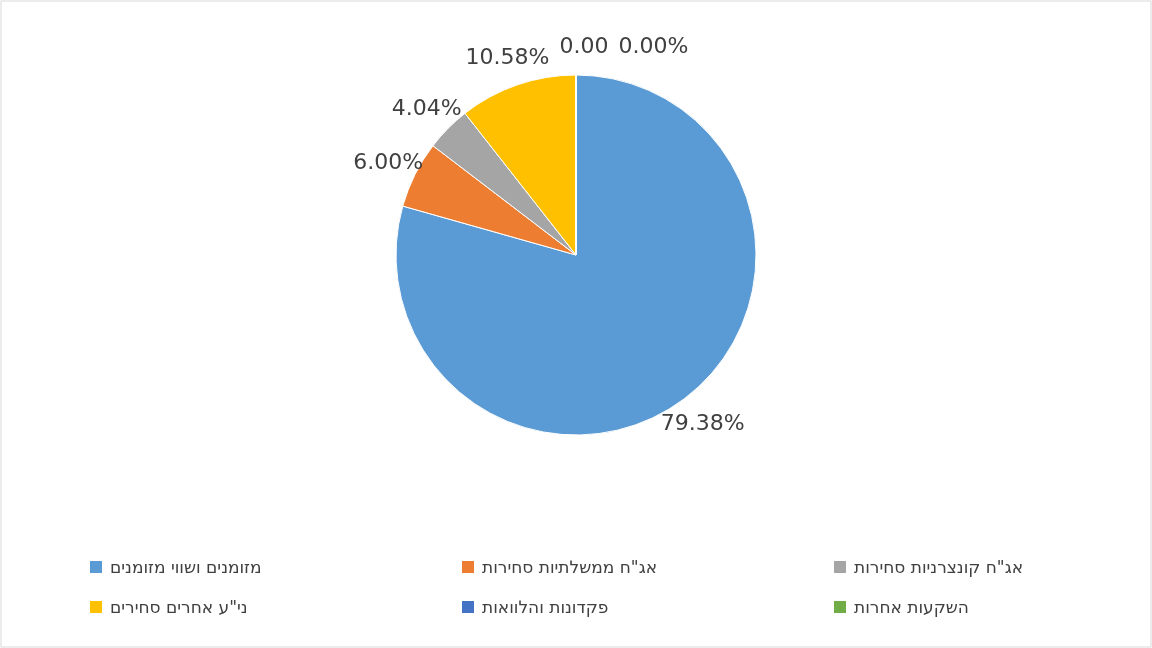  I want to click on data-label: 6.00%, so click(388, 161).